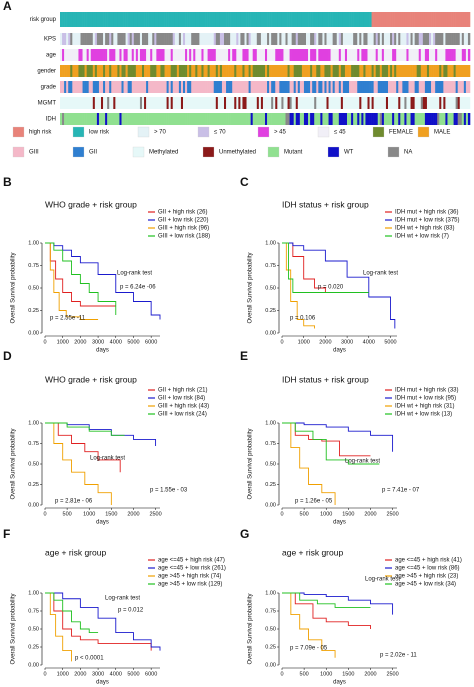  Describe the element at coordinates (304, 514) in the screenshot. I see `x-tick-label: 500` at that location.